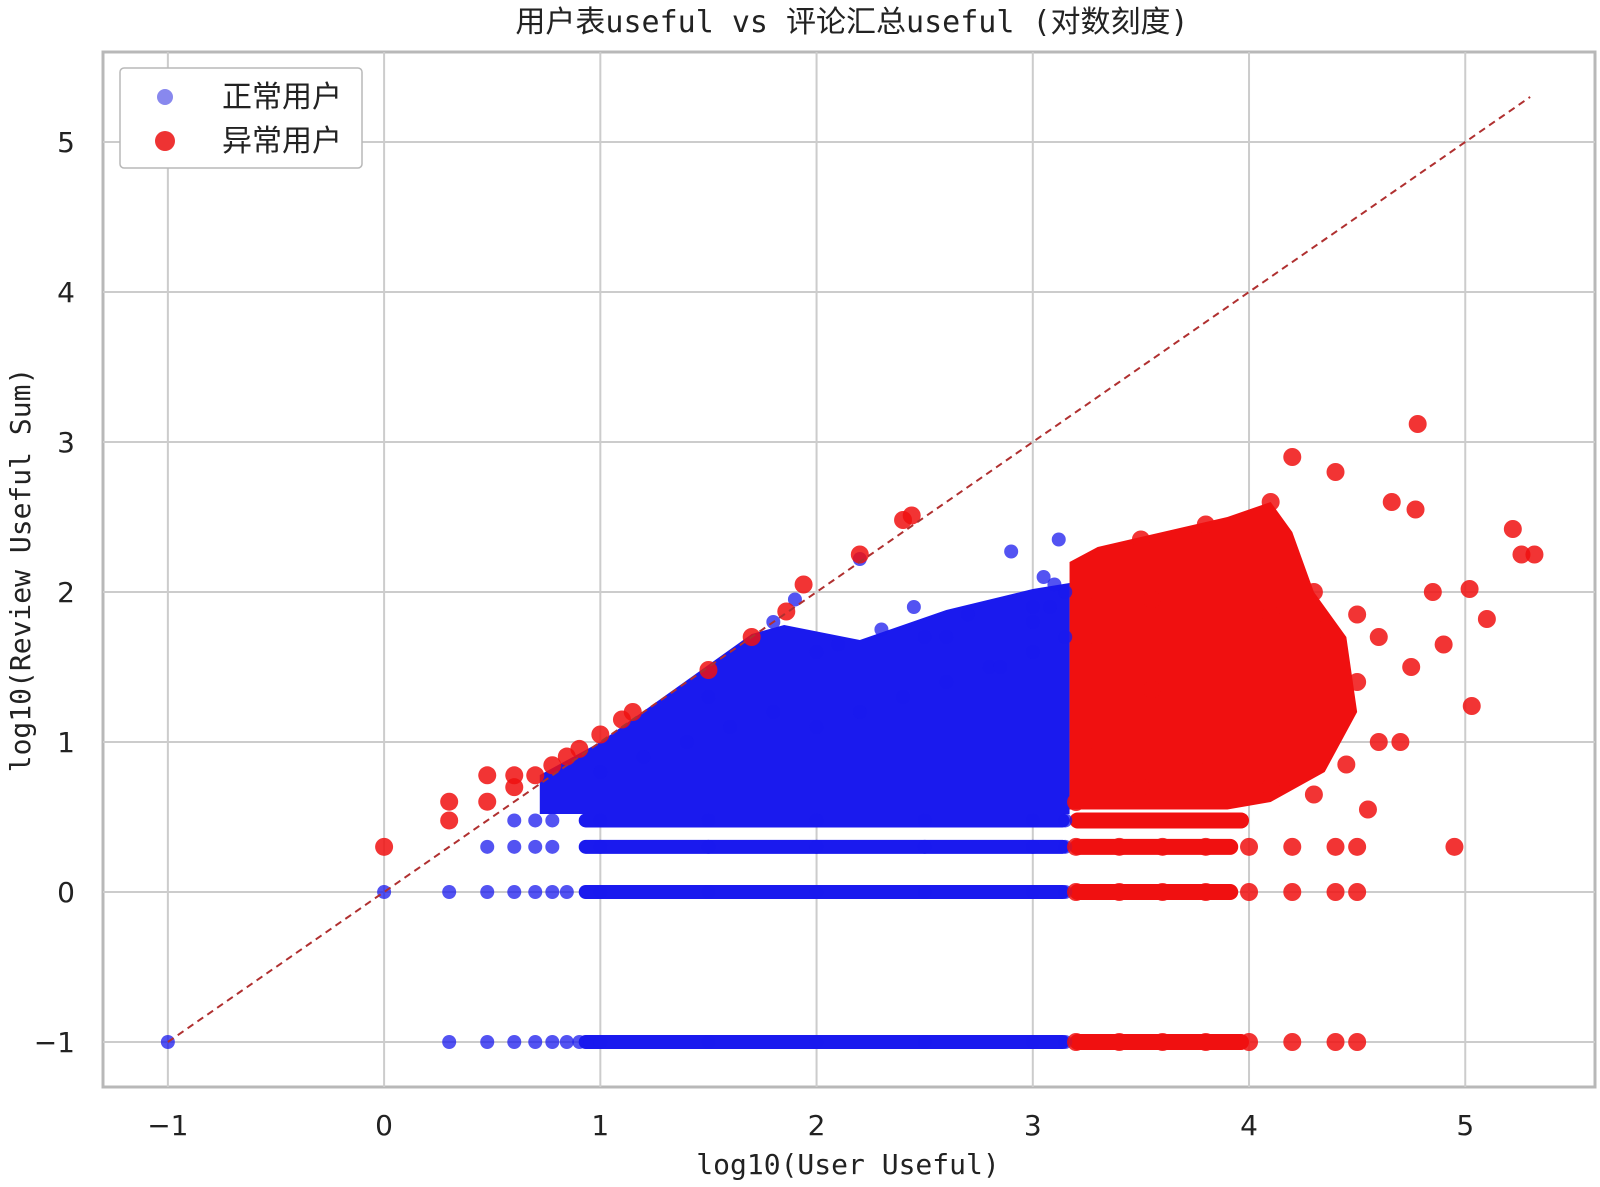 This screenshot has width=1600, height=1187. I want to click on y-tick-label: 1, so click(66, 742).